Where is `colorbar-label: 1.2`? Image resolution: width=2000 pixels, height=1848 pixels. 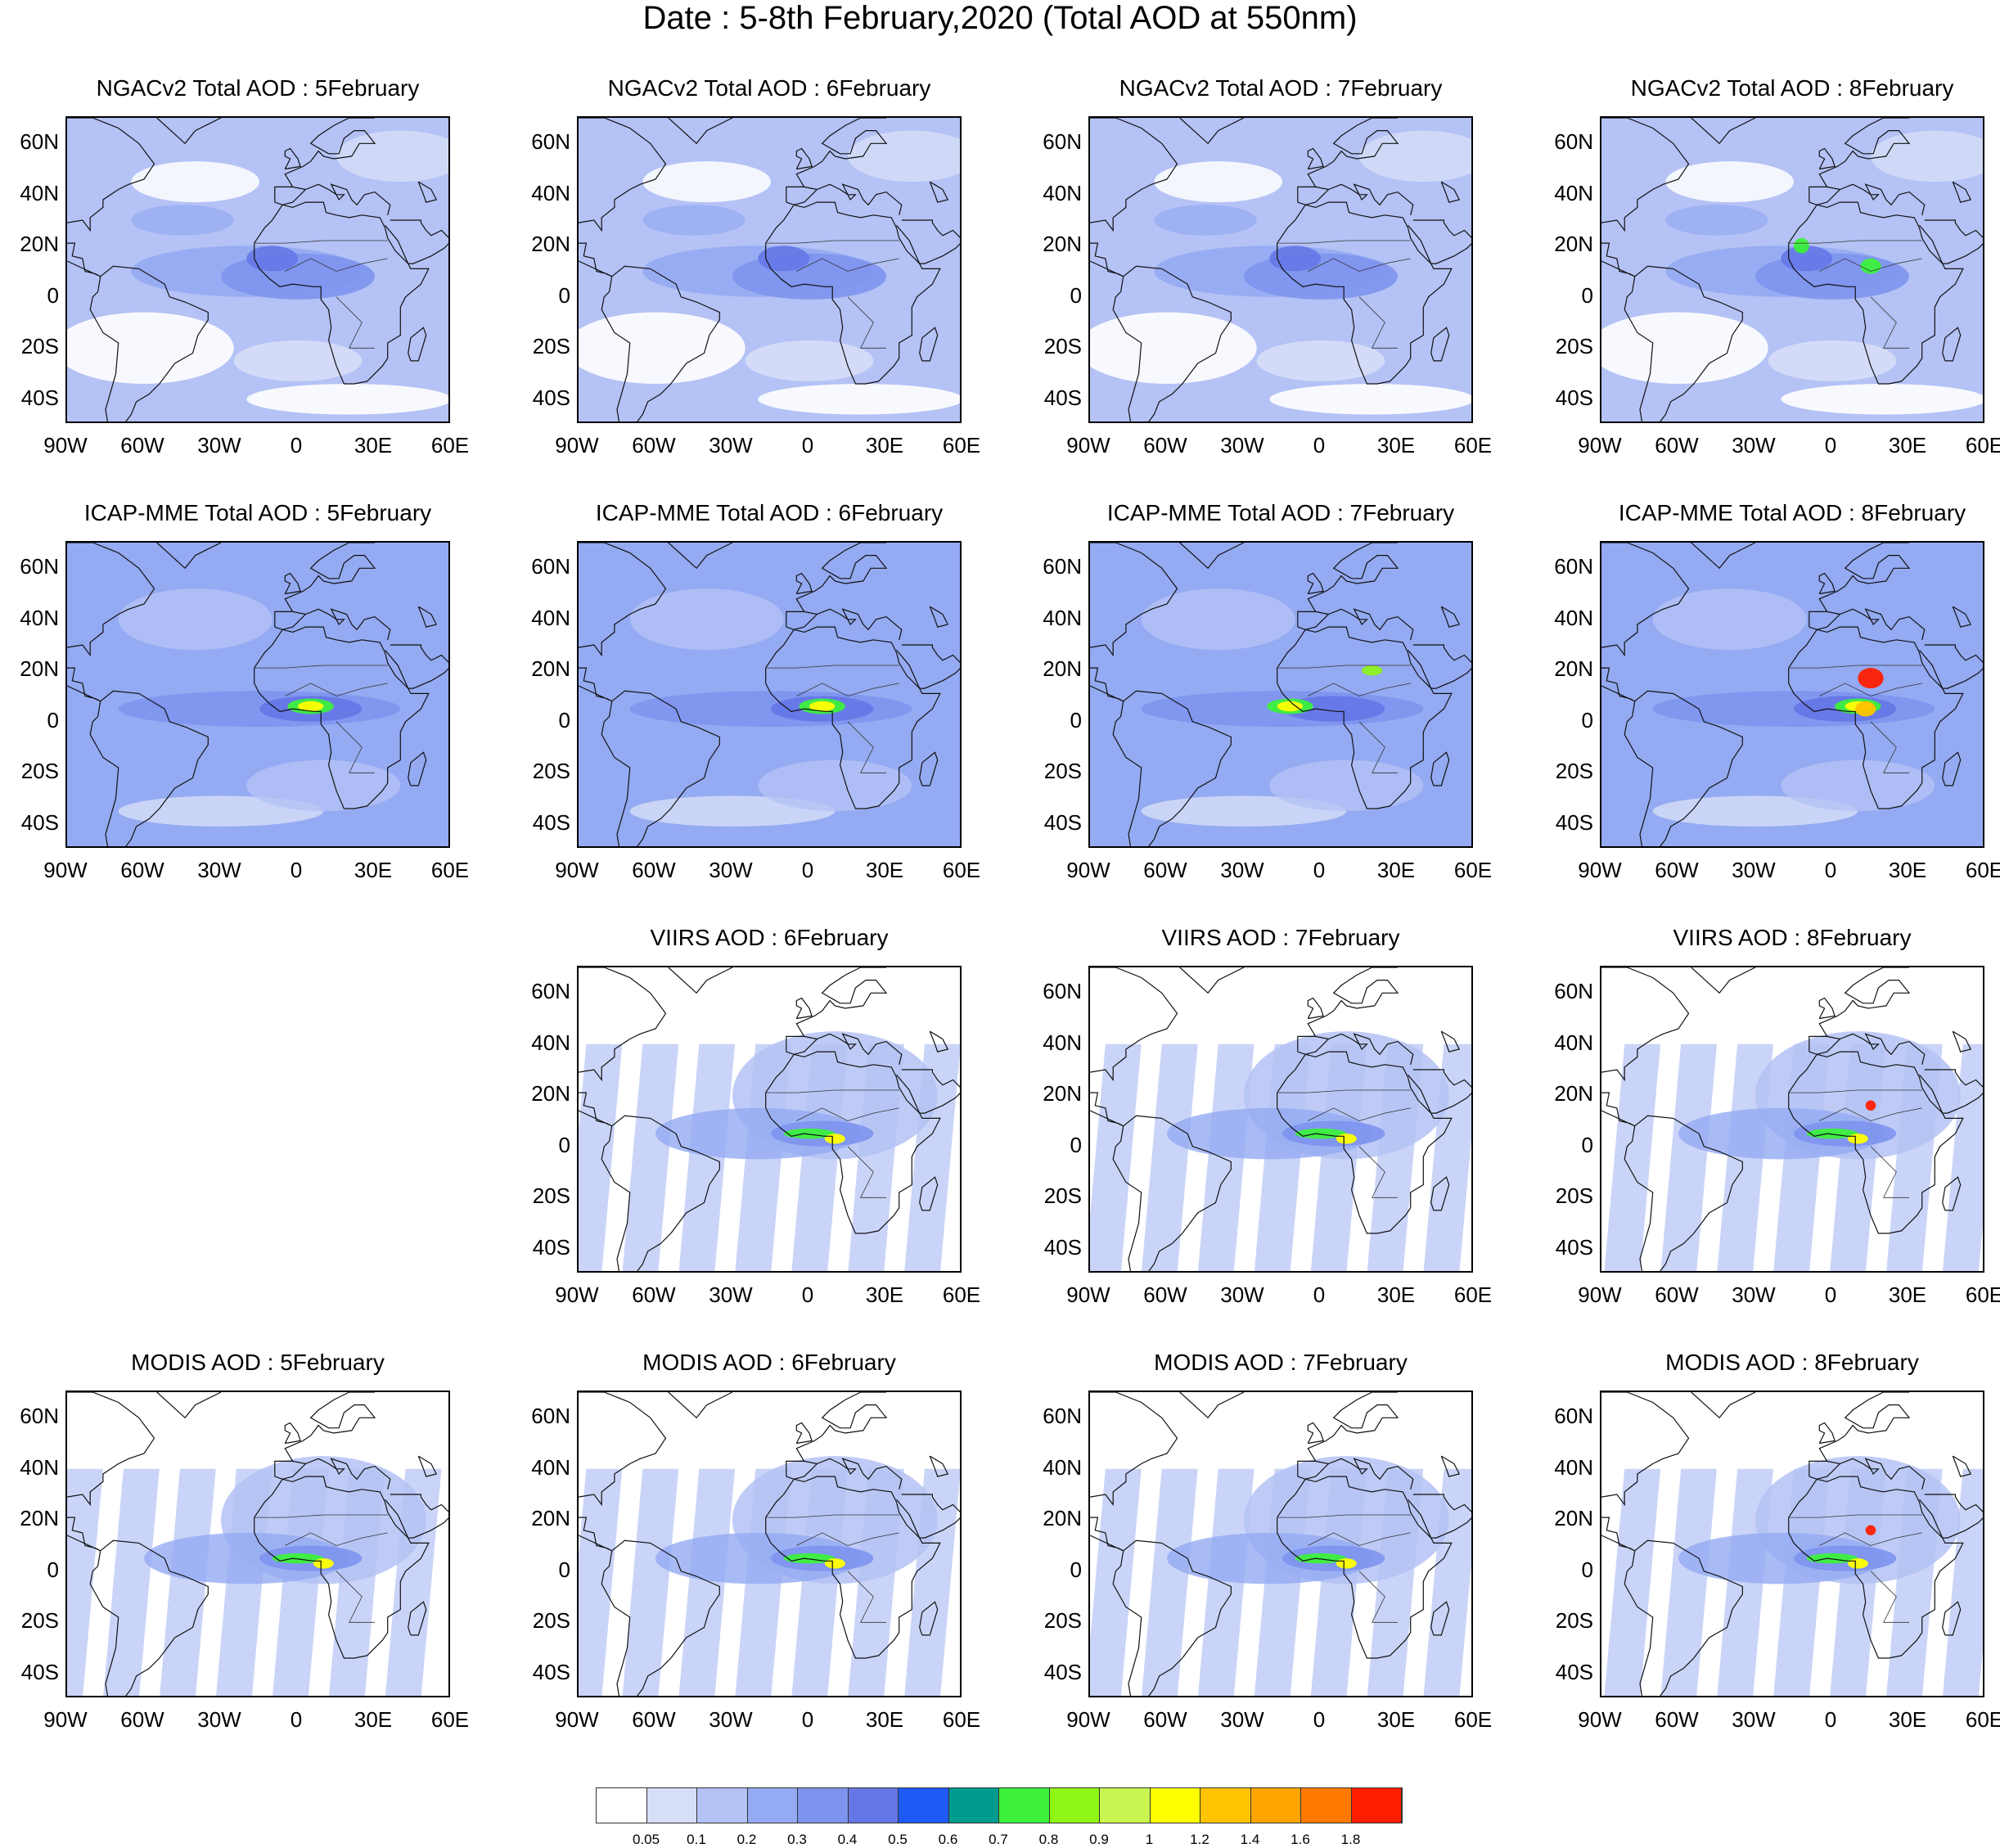
colorbar-label: 1.2 is located at coordinates (1199, 1839).